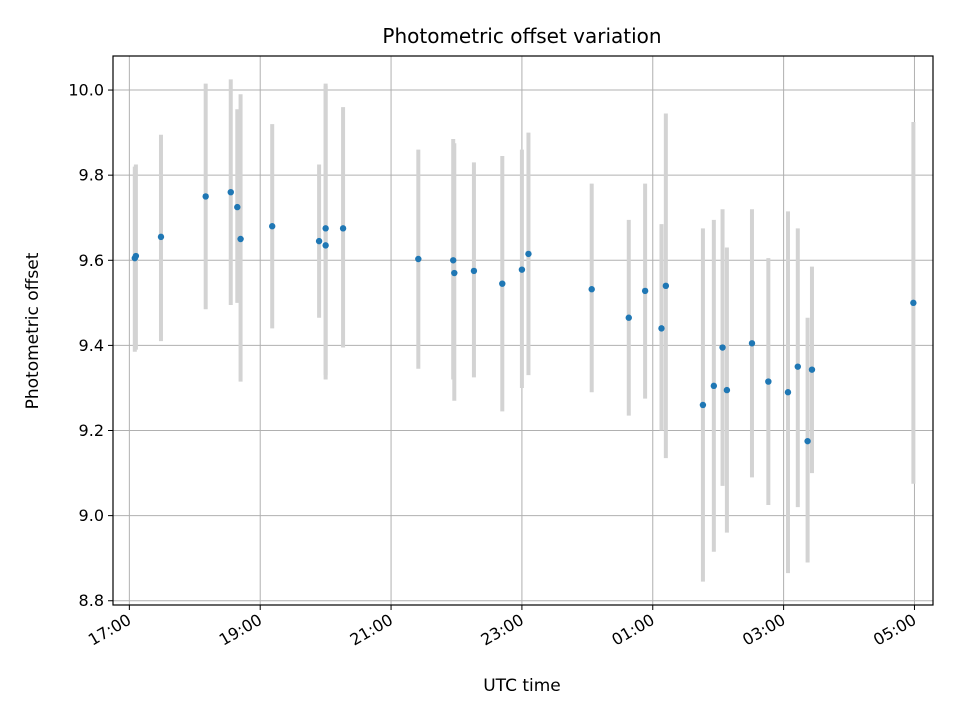  I want to click on y-tick-label: 9.4, so click(91, 345).